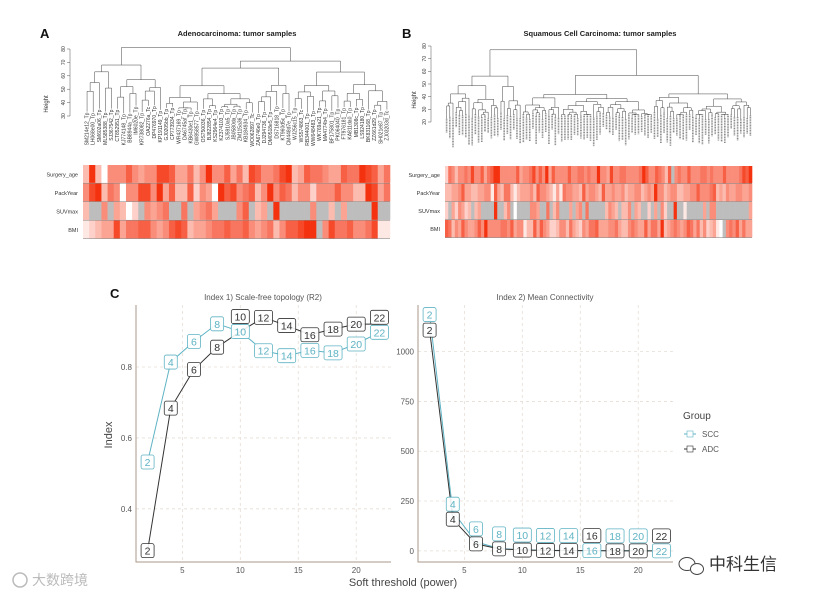 The height and width of the screenshot is (599, 813). Describe the element at coordinates (263, 317) in the screenshot. I see `data-point-adc: 12` at that location.